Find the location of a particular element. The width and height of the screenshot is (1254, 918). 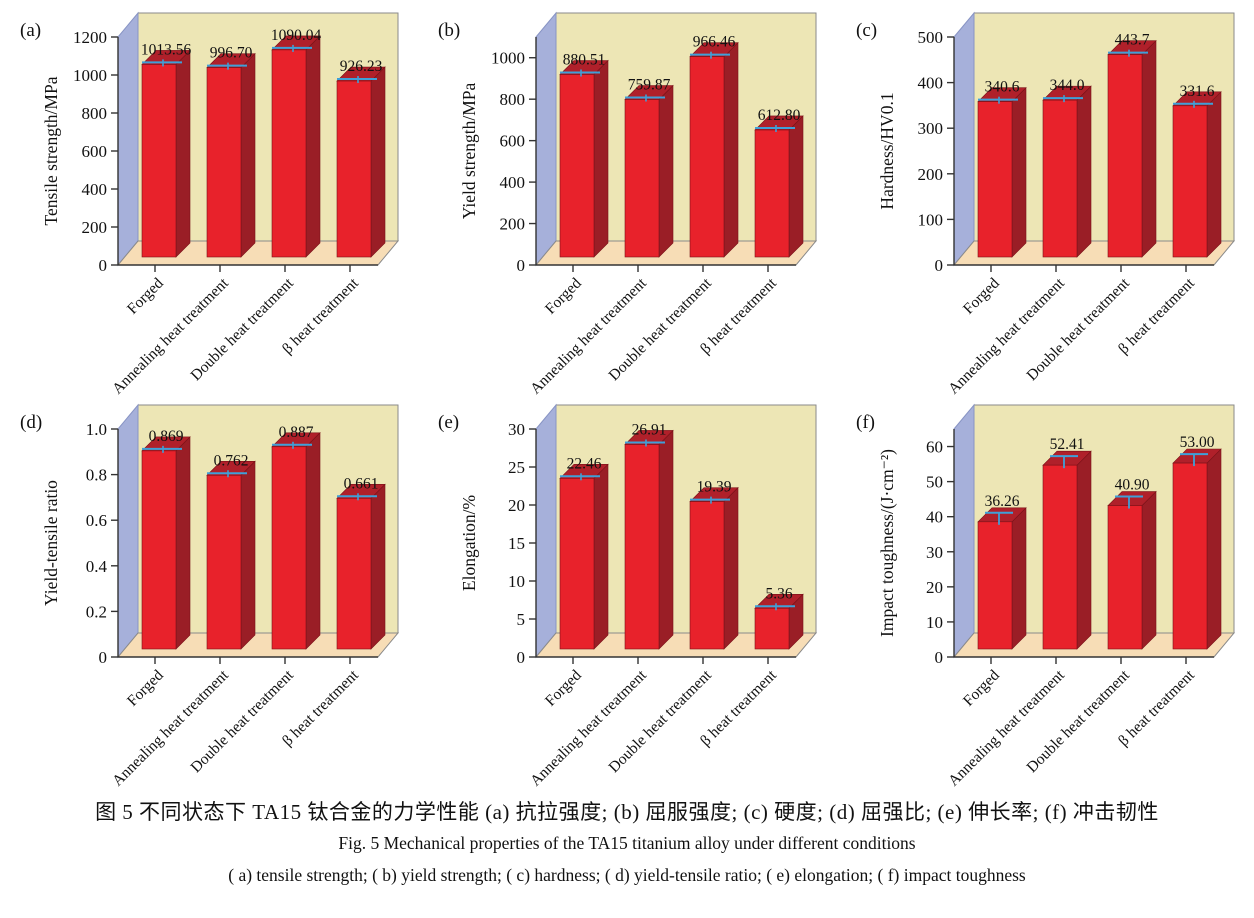

bar-value-label: 340.6 is located at coordinates (1002, 87).